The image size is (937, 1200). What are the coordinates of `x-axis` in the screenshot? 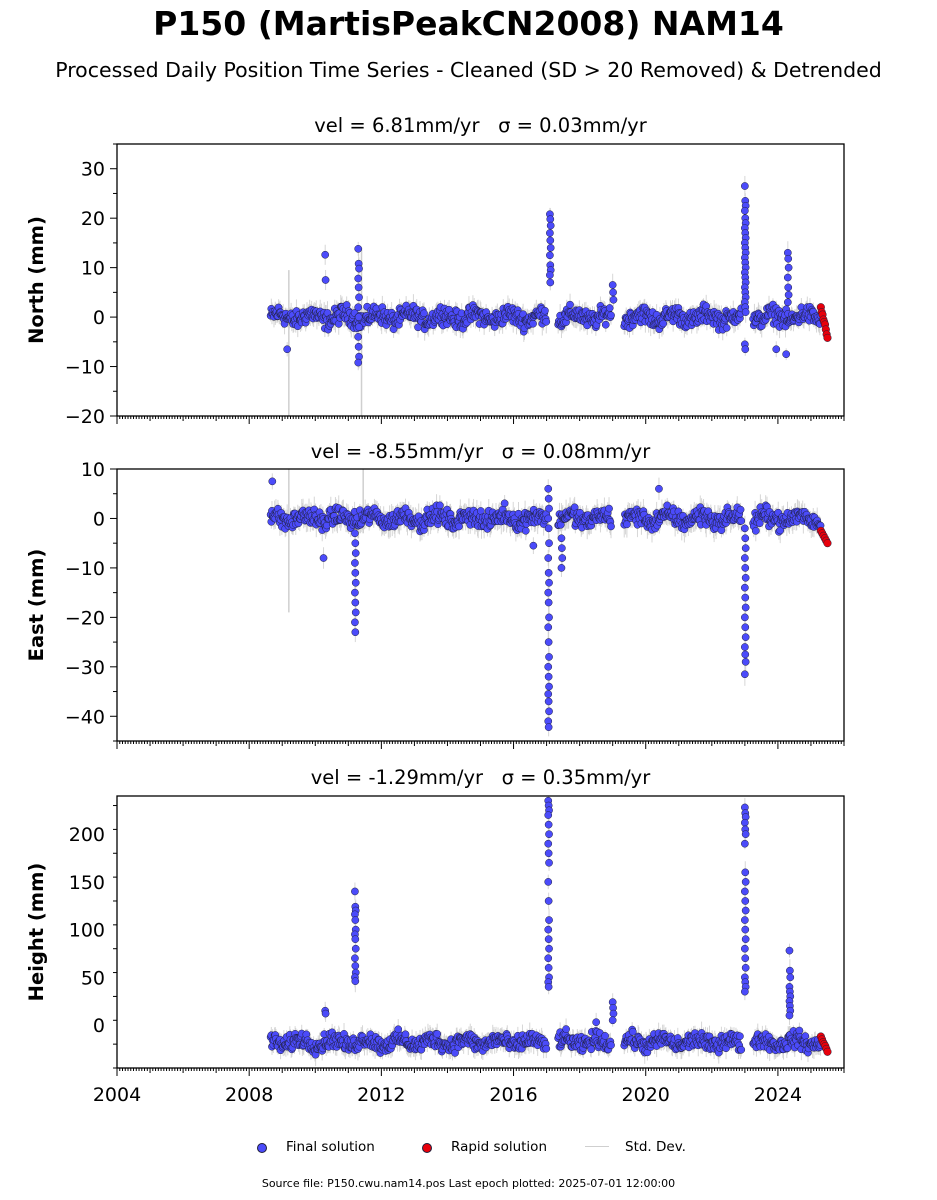 It's located at (480, 745).